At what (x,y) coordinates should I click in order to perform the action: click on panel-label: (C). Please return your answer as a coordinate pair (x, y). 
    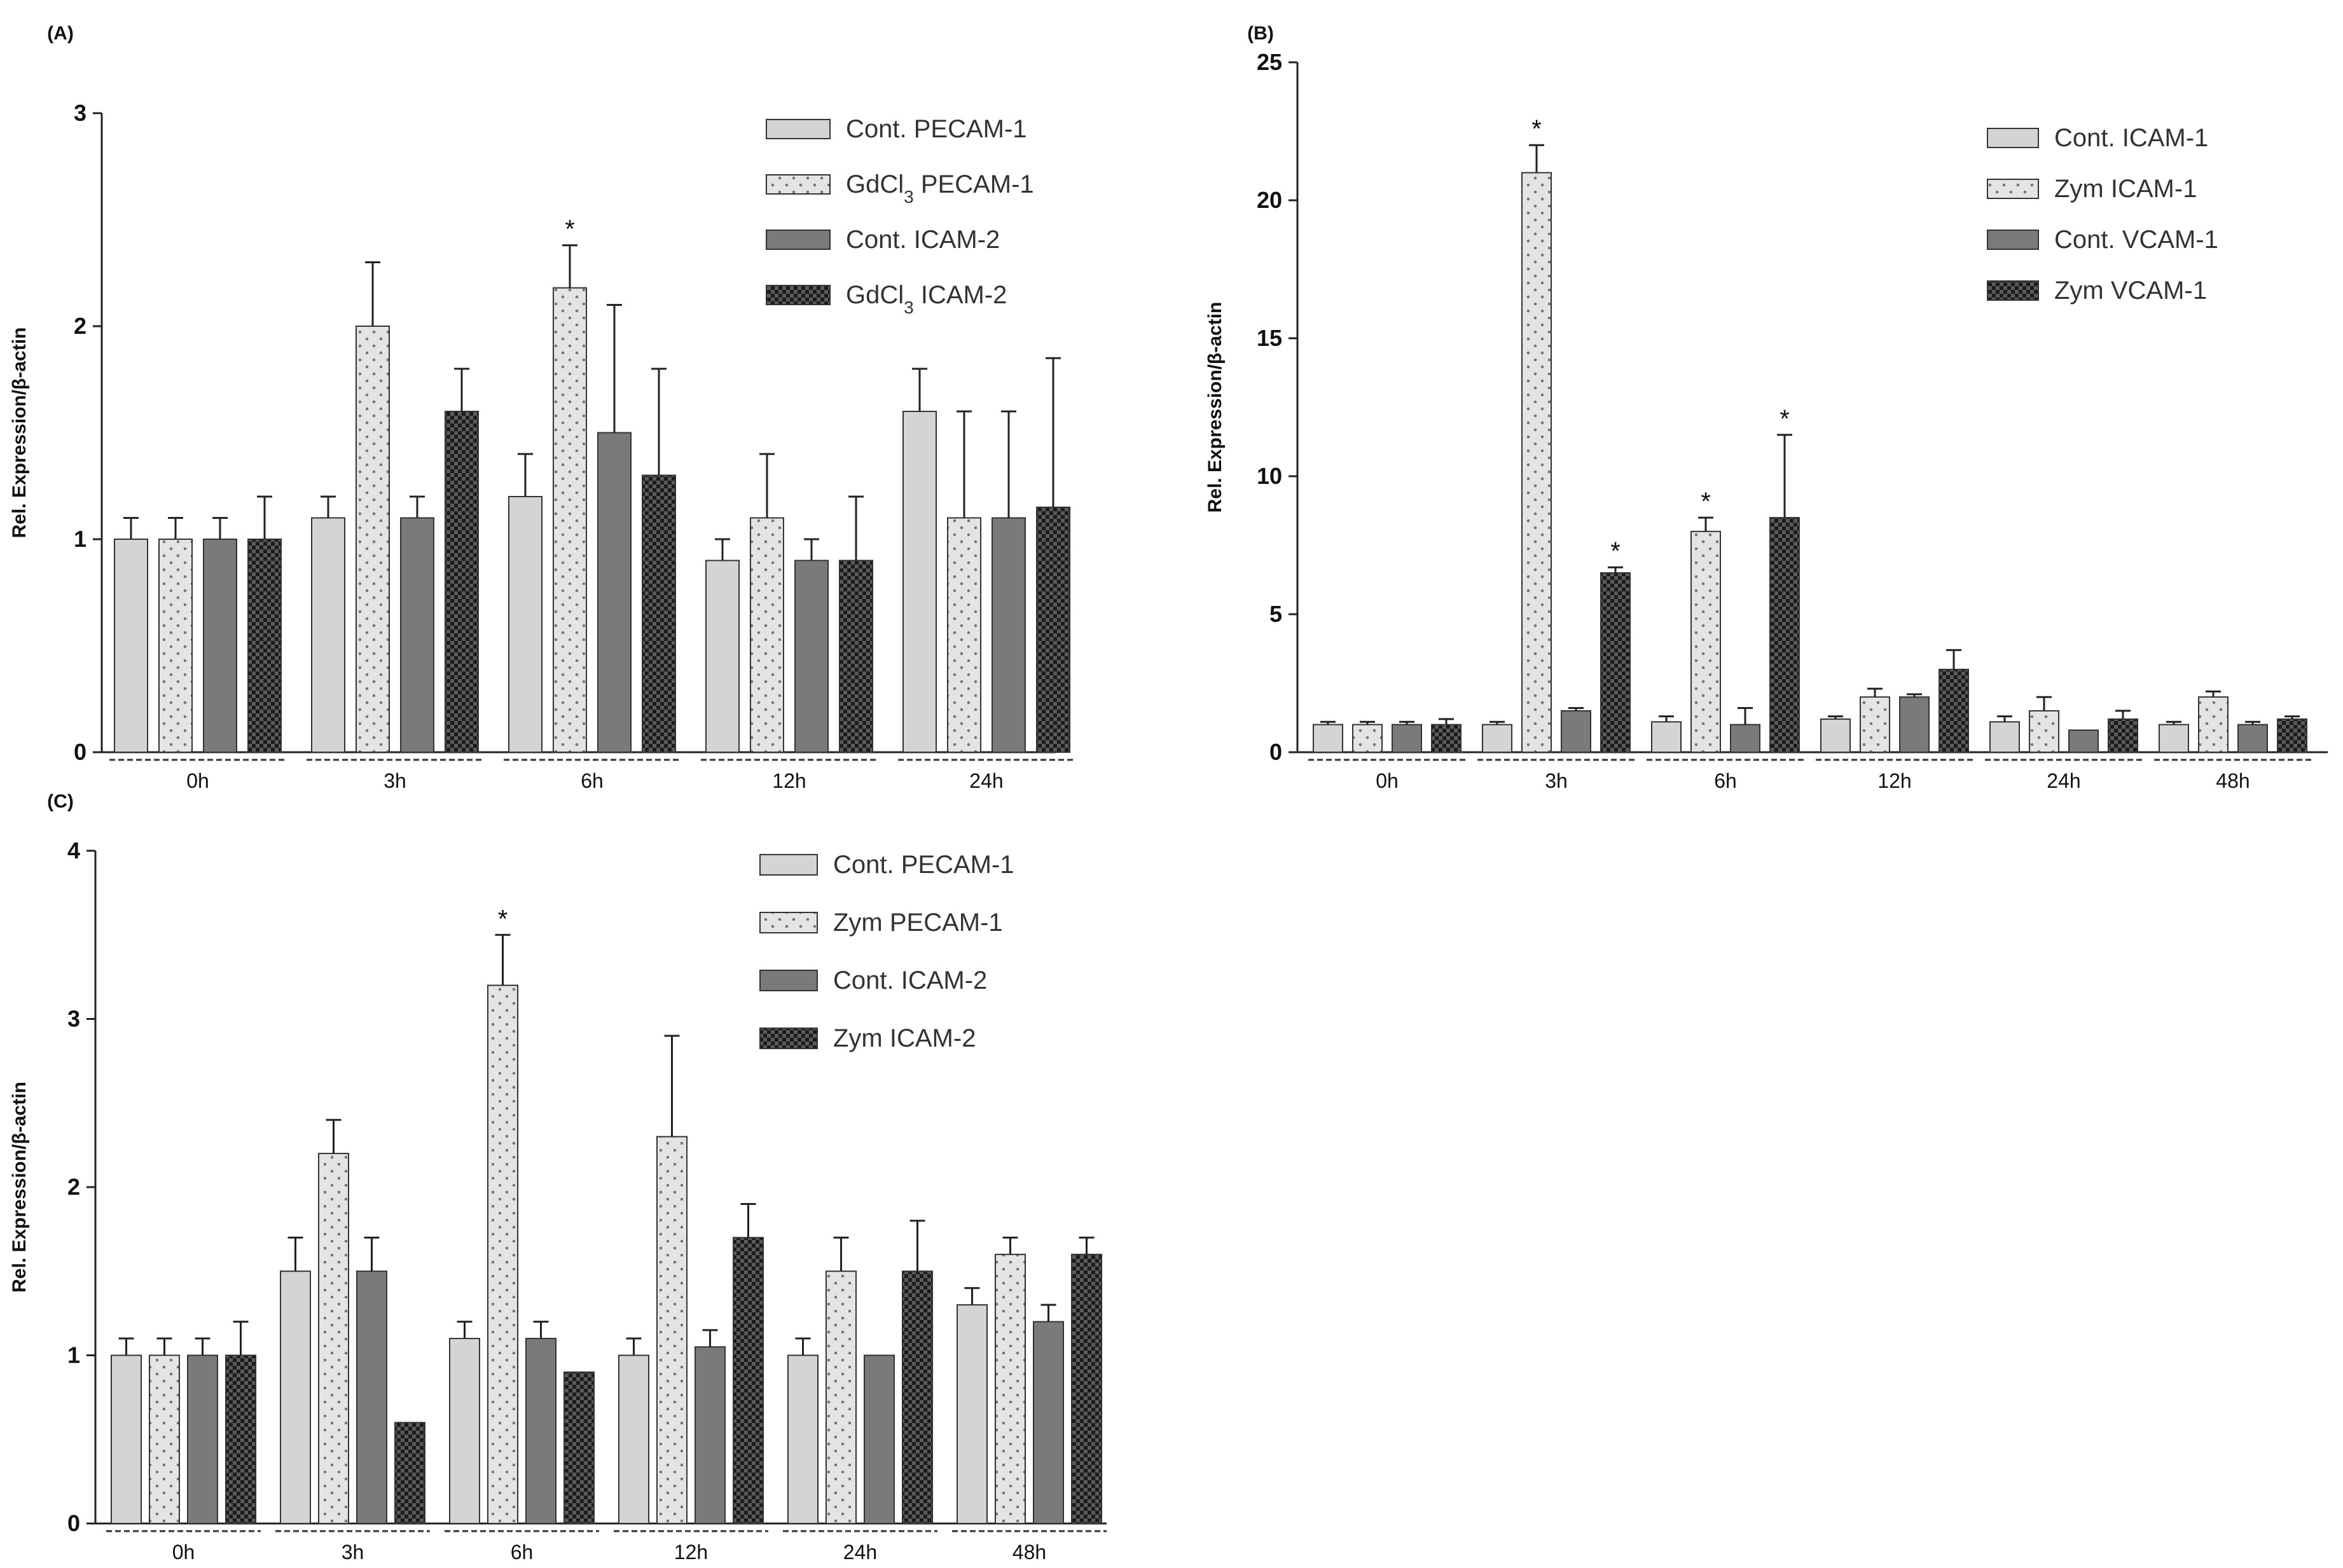
    Looking at the image, I should click on (60, 801).